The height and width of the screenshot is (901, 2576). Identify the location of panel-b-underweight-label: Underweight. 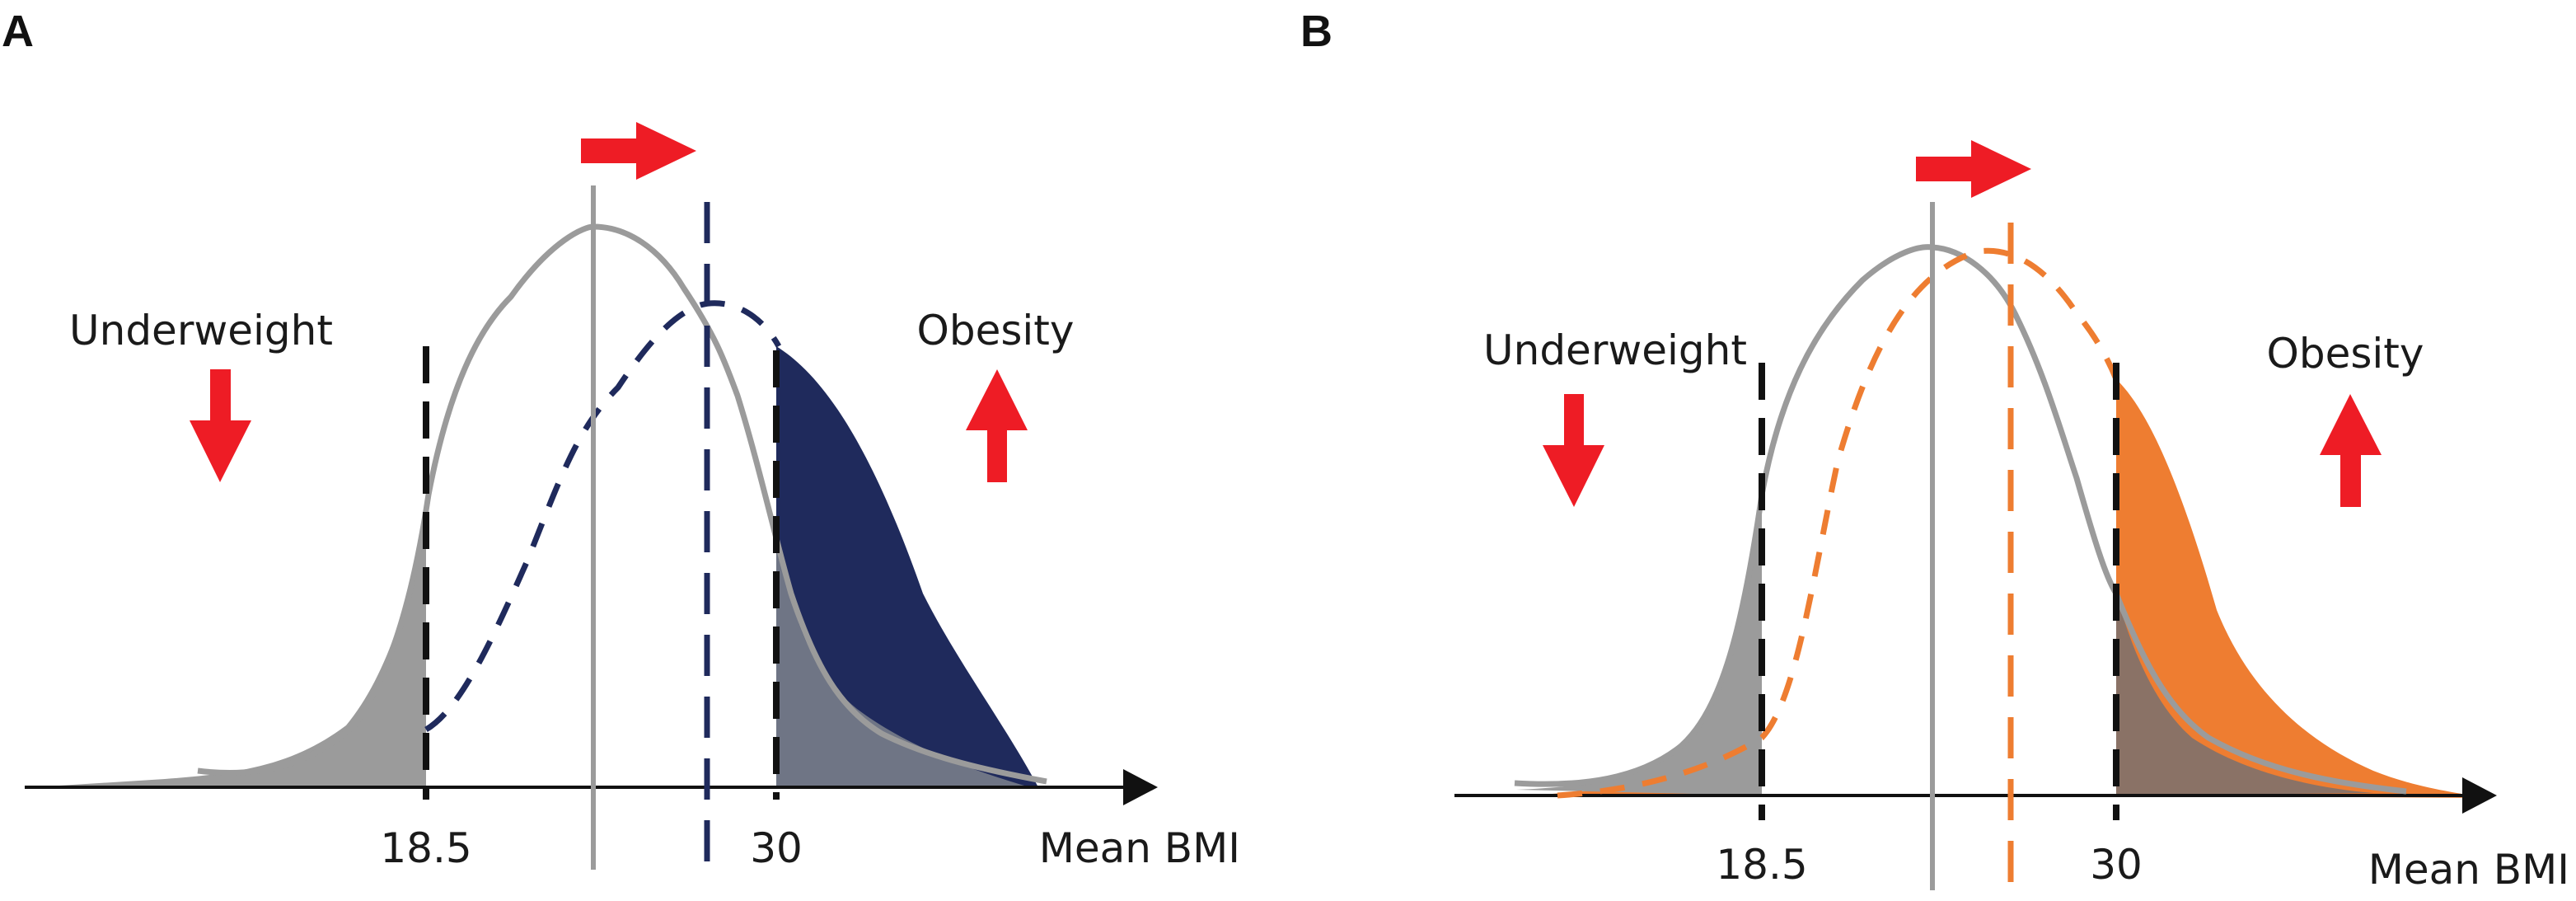
(1615, 350).